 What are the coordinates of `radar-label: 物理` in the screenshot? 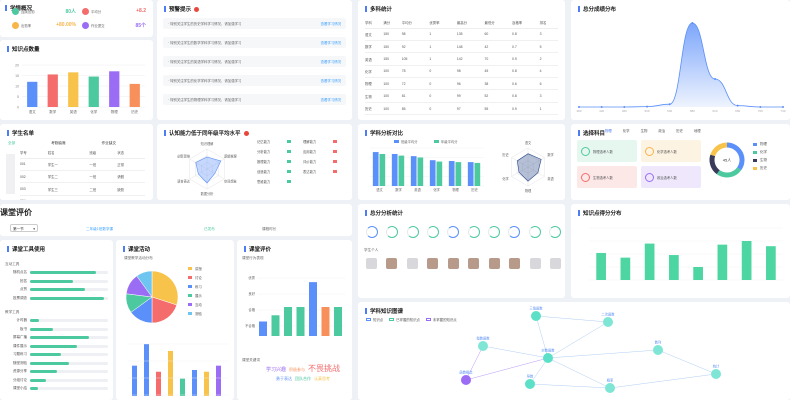 It's located at (528, 190).